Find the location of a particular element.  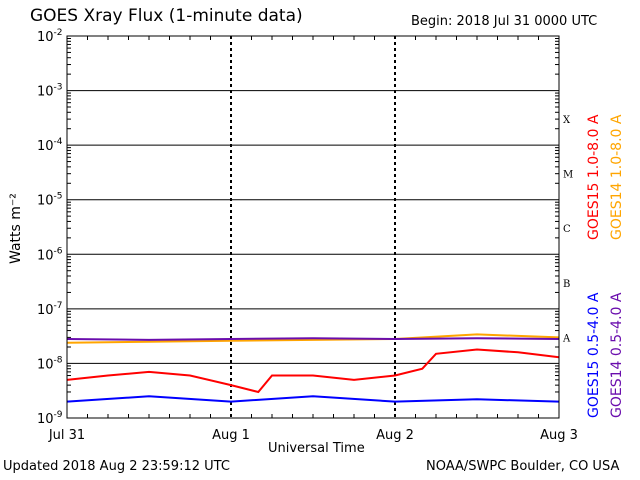

x-tick-label: Jul 31 is located at coordinates (66, 435).